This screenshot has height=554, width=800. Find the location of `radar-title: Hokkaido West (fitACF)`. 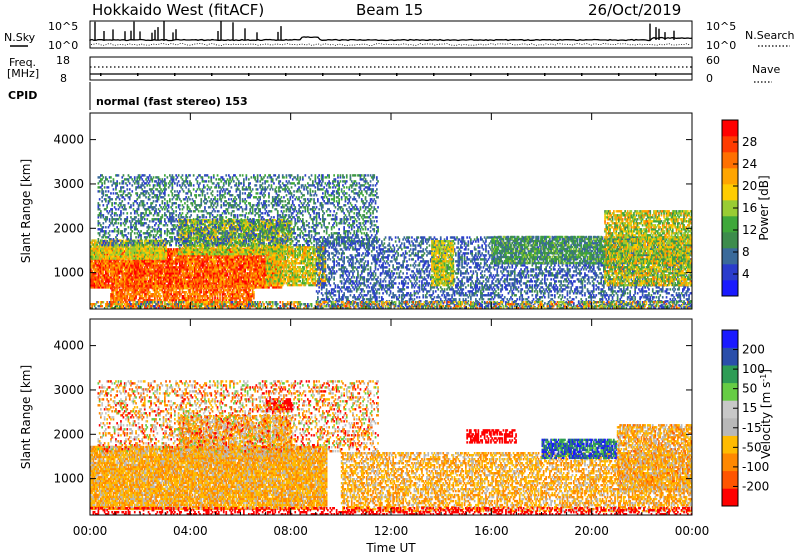

radar-title: Hokkaido West (fitACF) is located at coordinates (178, 10).